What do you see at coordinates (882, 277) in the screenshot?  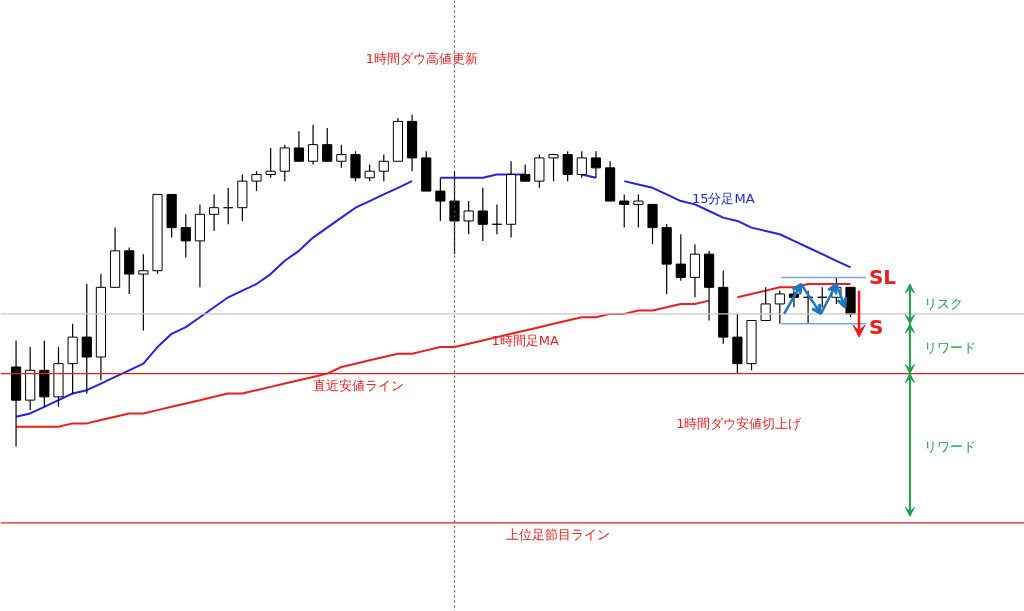 I see `text: SL` at bounding box center [882, 277].